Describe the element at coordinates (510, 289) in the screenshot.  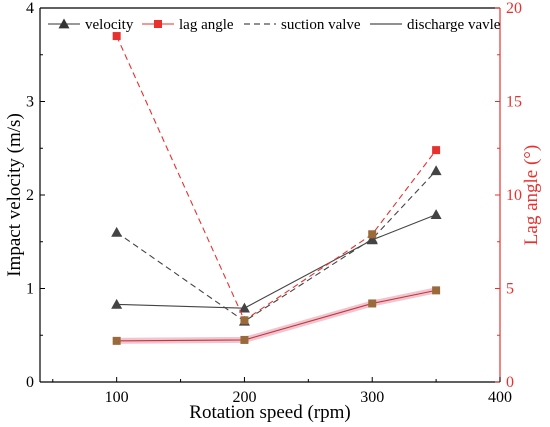
I see `y2-tick-label: 5` at that location.